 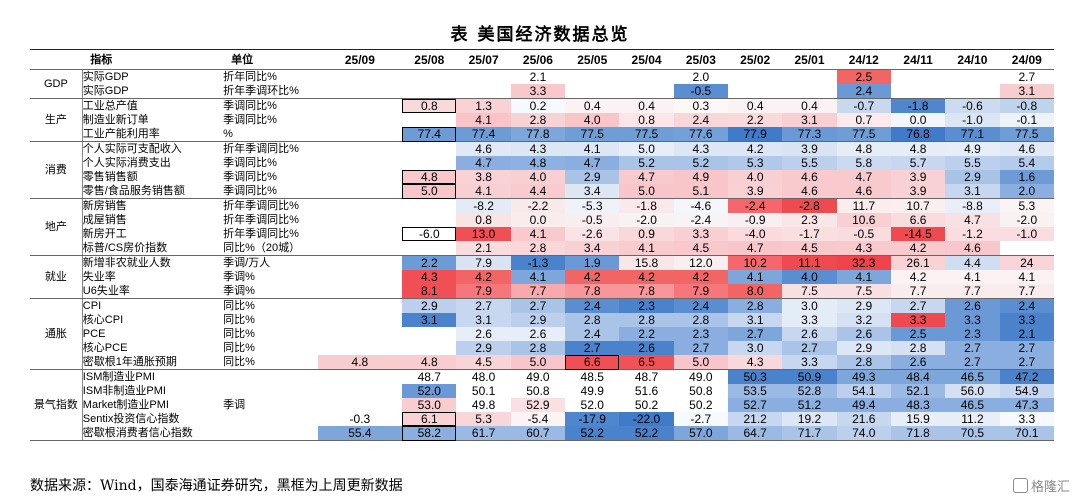 What do you see at coordinates (270, 91) in the screenshot?
I see `indicator-unit: 折年季调环比%` at bounding box center [270, 91].